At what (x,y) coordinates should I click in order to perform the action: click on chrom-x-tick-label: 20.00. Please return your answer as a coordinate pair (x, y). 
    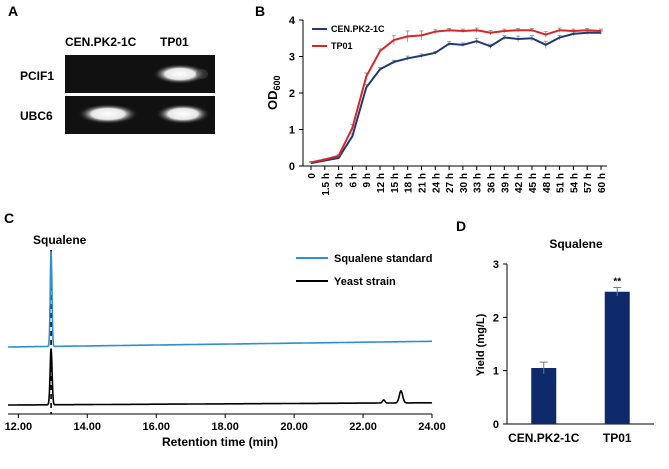
    Looking at the image, I should click on (294, 427).